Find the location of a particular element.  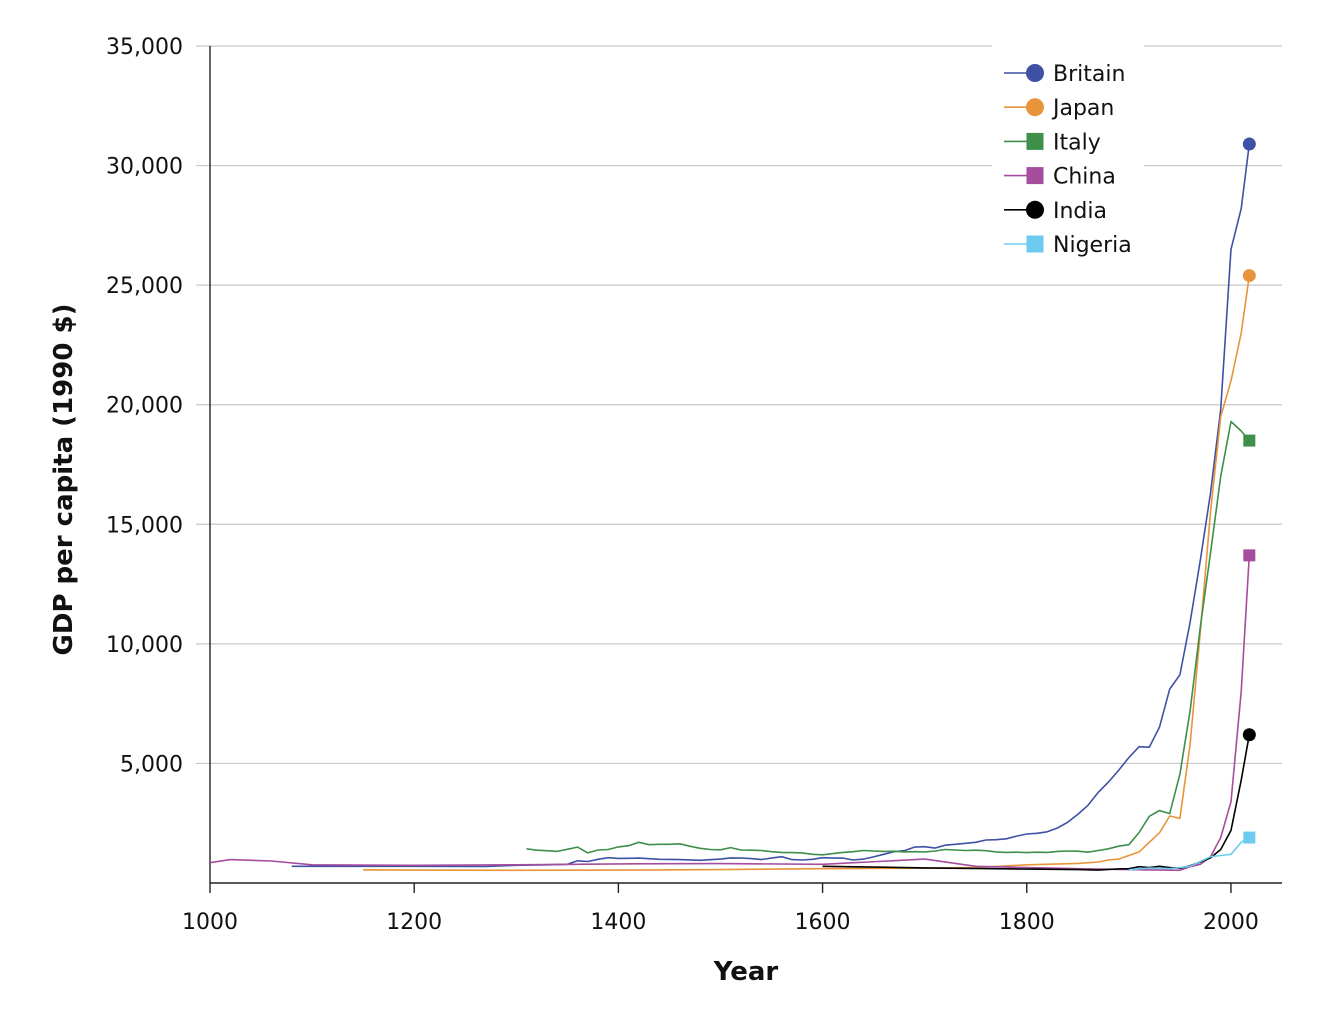

legend-label: Italy is located at coordinates (1077, 142).